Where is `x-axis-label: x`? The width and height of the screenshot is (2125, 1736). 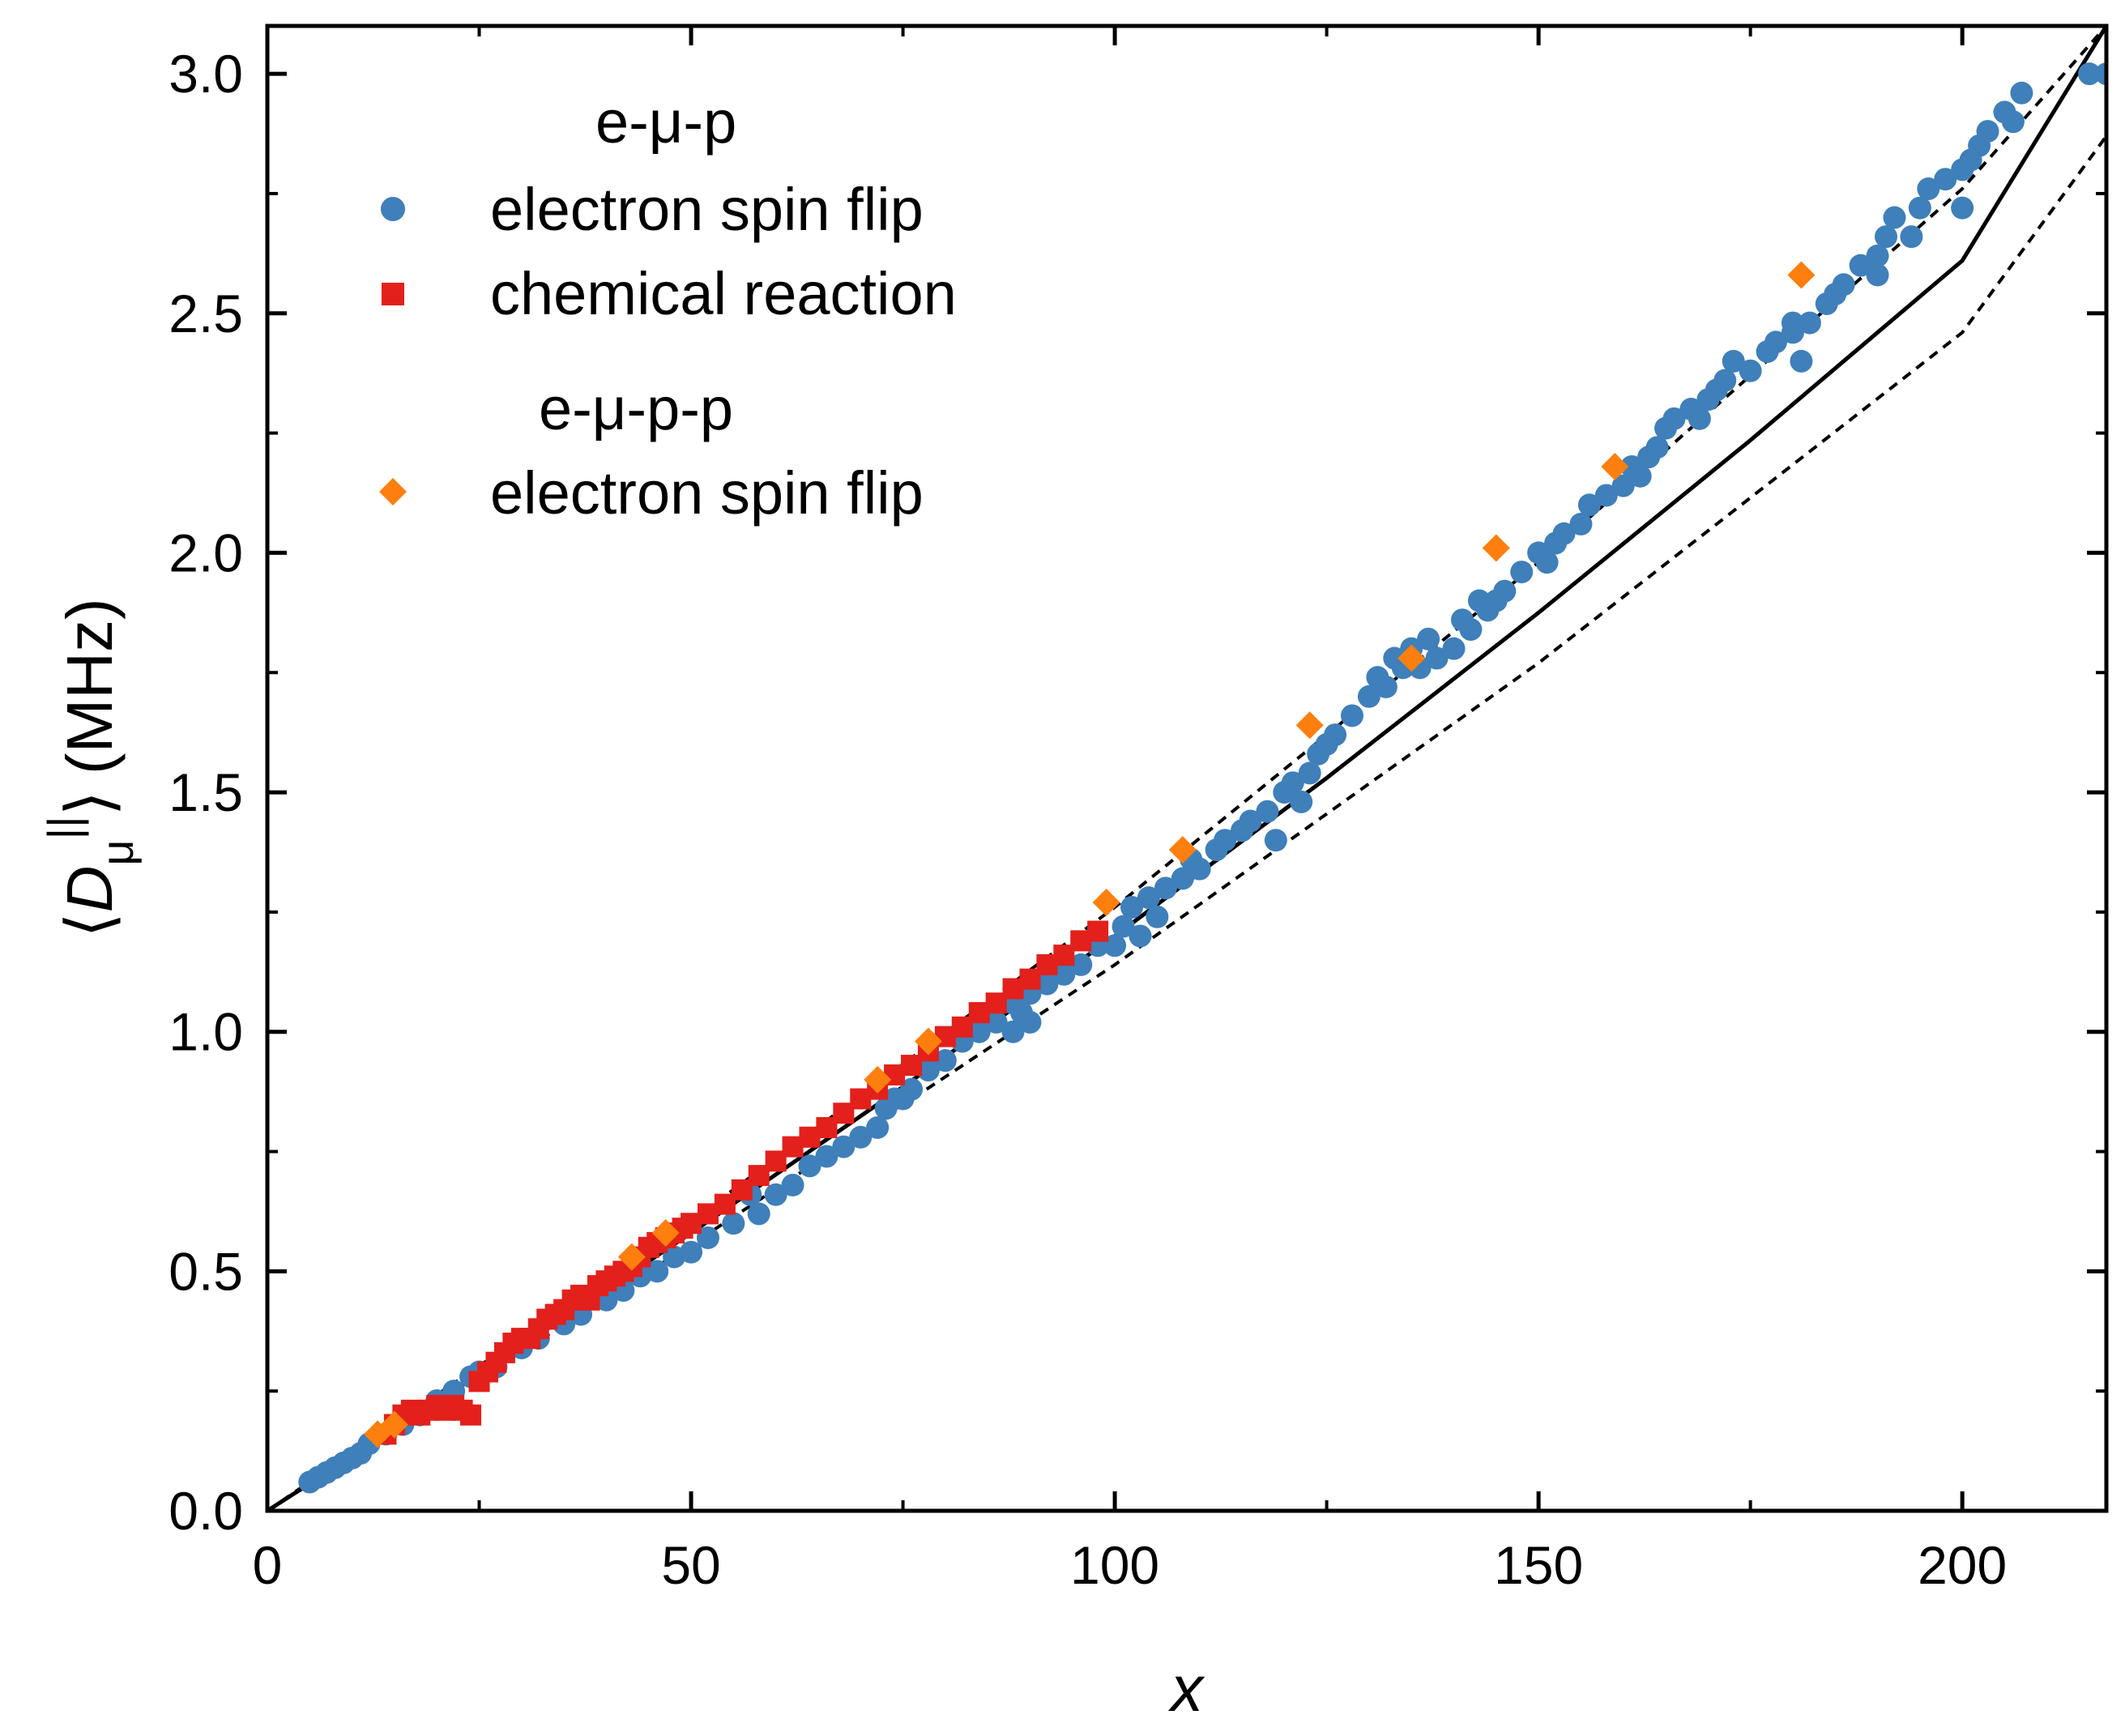 x-axis-label: x is located at coordinates (1186, 1689).